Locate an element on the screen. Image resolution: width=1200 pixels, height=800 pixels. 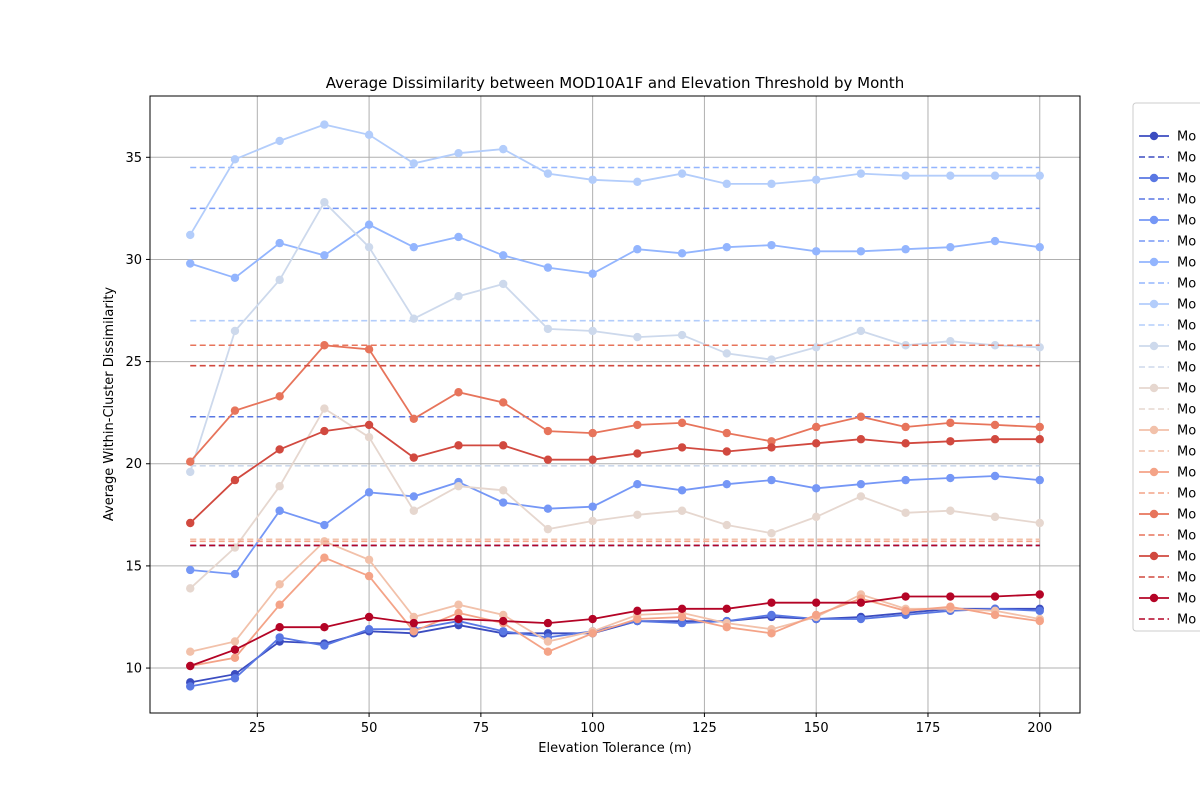
legend-frame is located at coordinates (1166, 367).